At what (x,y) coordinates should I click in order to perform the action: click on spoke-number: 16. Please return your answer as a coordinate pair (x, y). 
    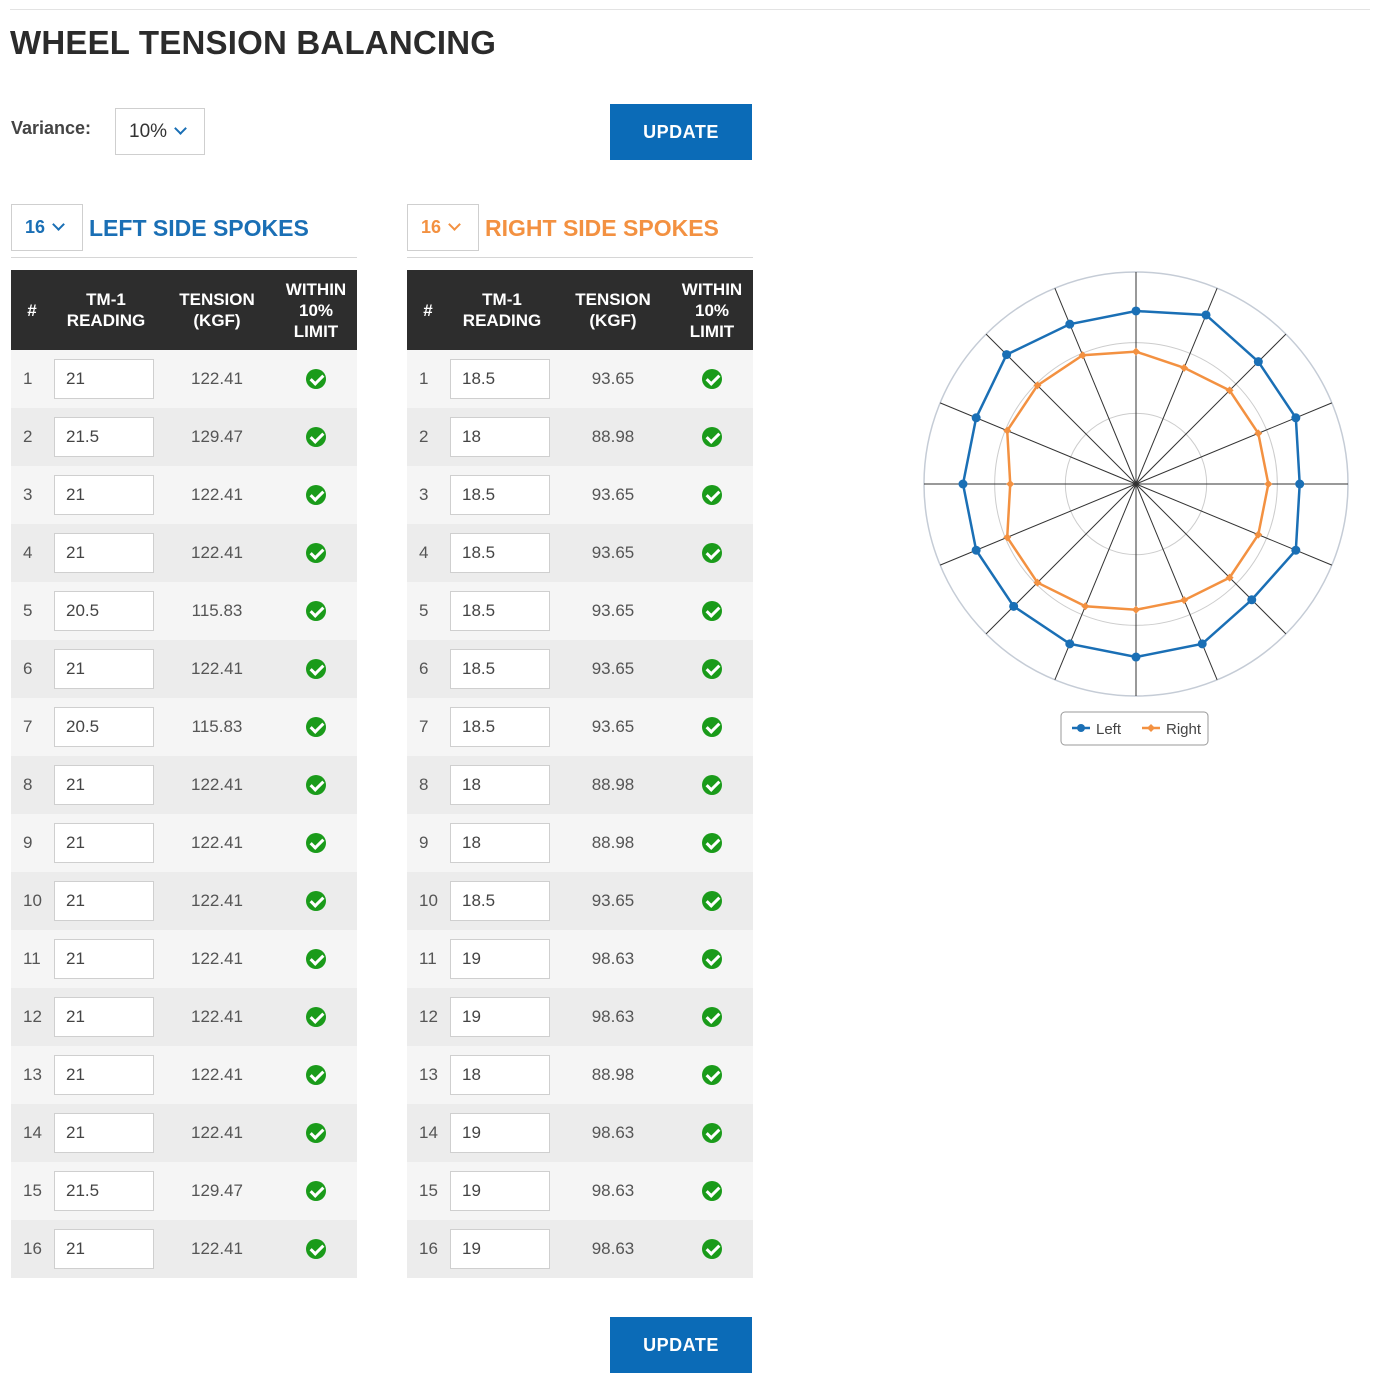
    Looking at the image, I should click on (32, 1249).